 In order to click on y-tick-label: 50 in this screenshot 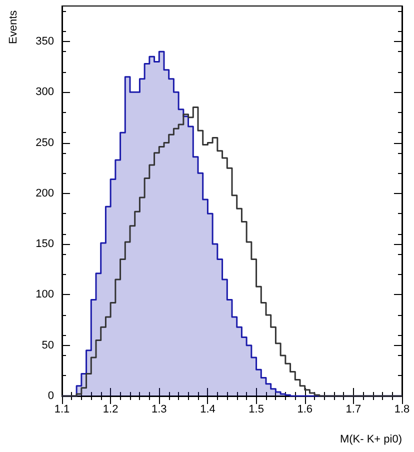, I will do `click(48, 345)`.